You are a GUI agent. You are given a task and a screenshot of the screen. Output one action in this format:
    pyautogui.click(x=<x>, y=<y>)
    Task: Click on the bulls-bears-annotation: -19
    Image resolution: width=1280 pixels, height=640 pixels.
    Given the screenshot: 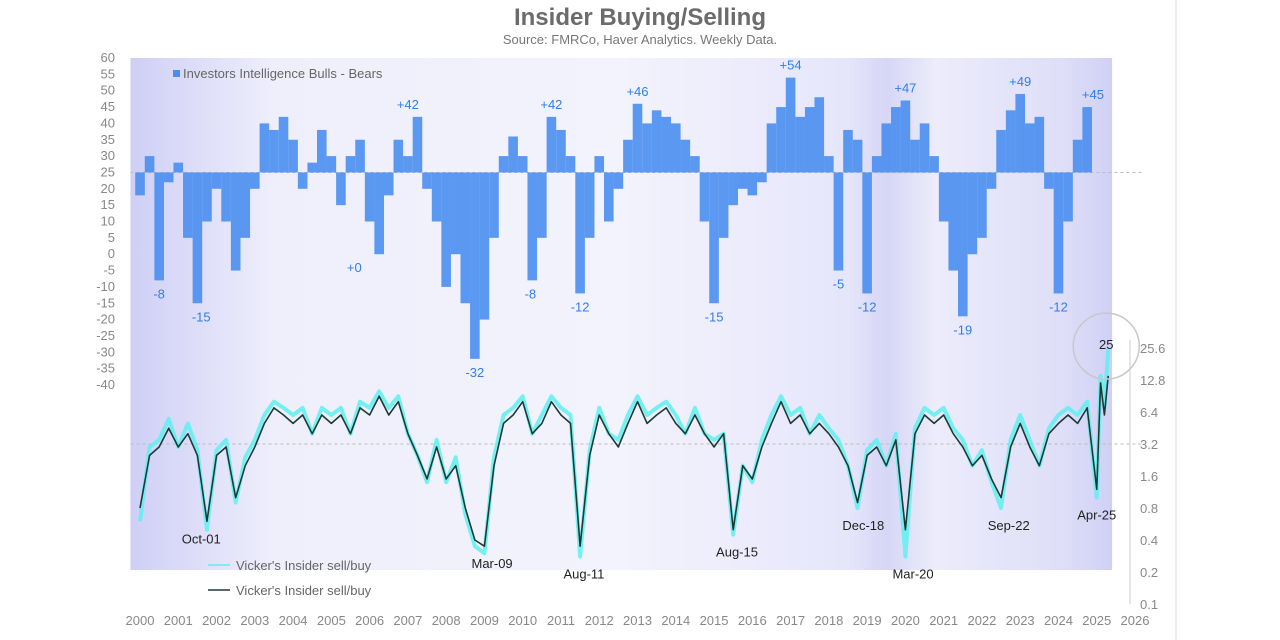 What is the action you would take?
    pyautogui.click(x=962, y=329)
    